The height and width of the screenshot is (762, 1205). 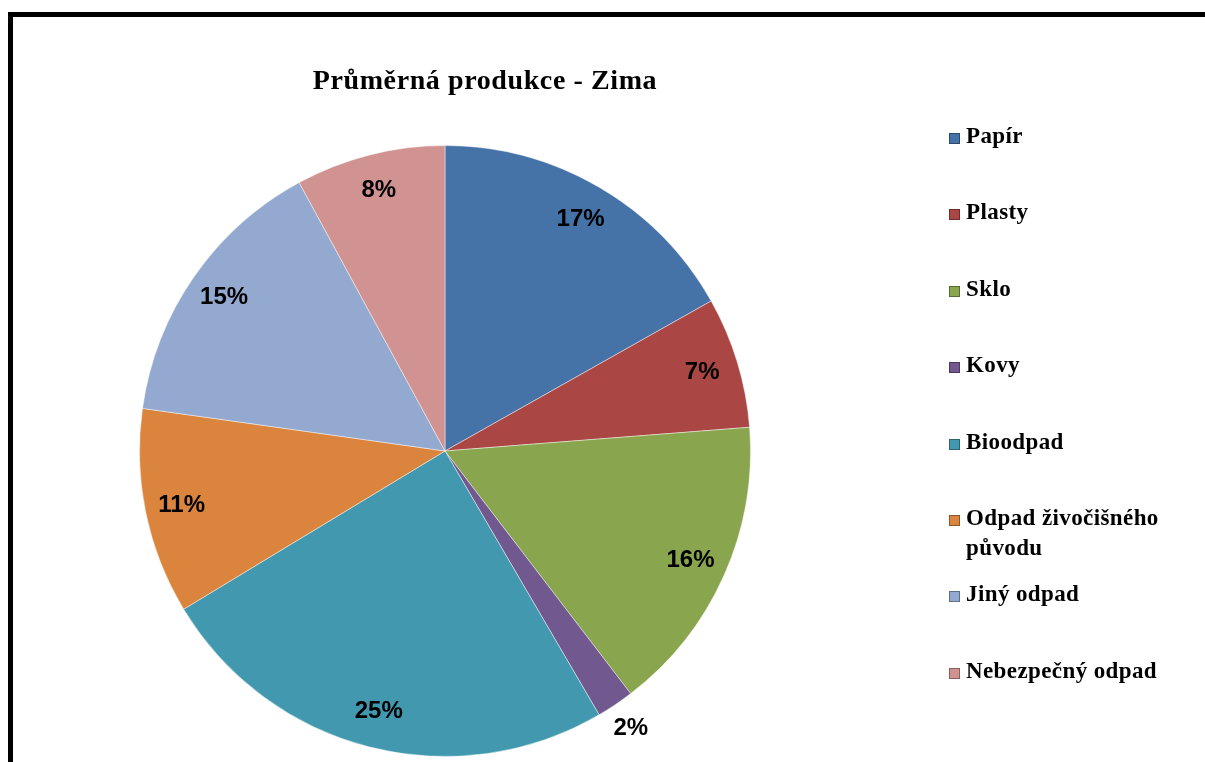 What do you see at coordinates (1015, 441) in the screenshot?
I see `legend-label: Bioodpad` at bounding box center [1015, 441].